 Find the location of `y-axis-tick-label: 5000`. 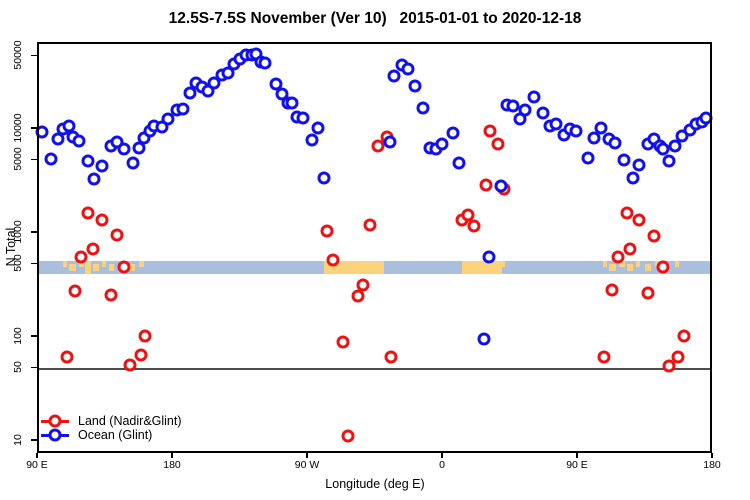

y-axis-tick-label: 5000 is located at coordinates (18, 159).